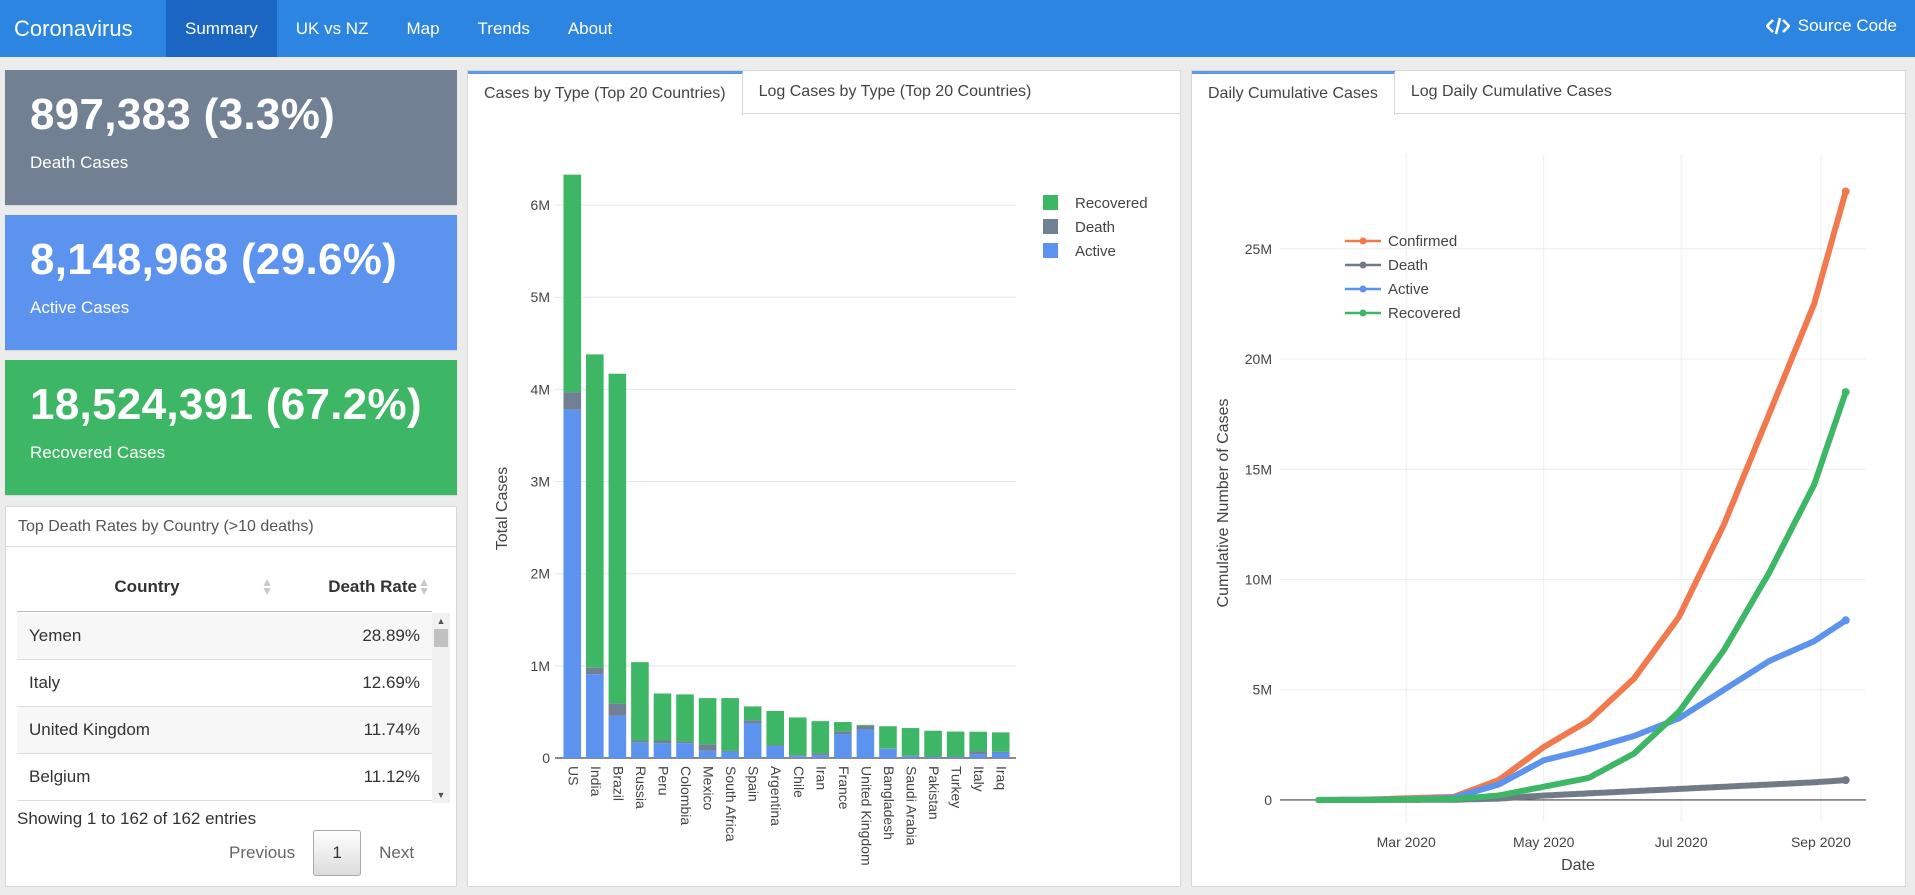  I want to click on column-header-death-rate: Death Rate ▲ ▼, so click(354, 586).